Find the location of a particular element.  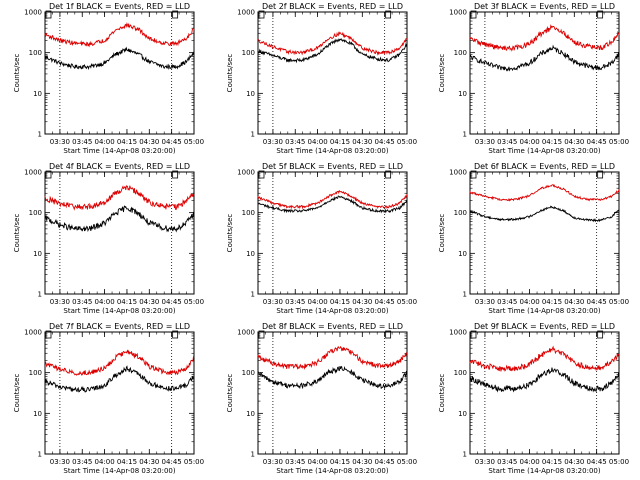

chart-title: Det 5f BLACK = Events, RED = LLD is located at coordinates (332, 166).